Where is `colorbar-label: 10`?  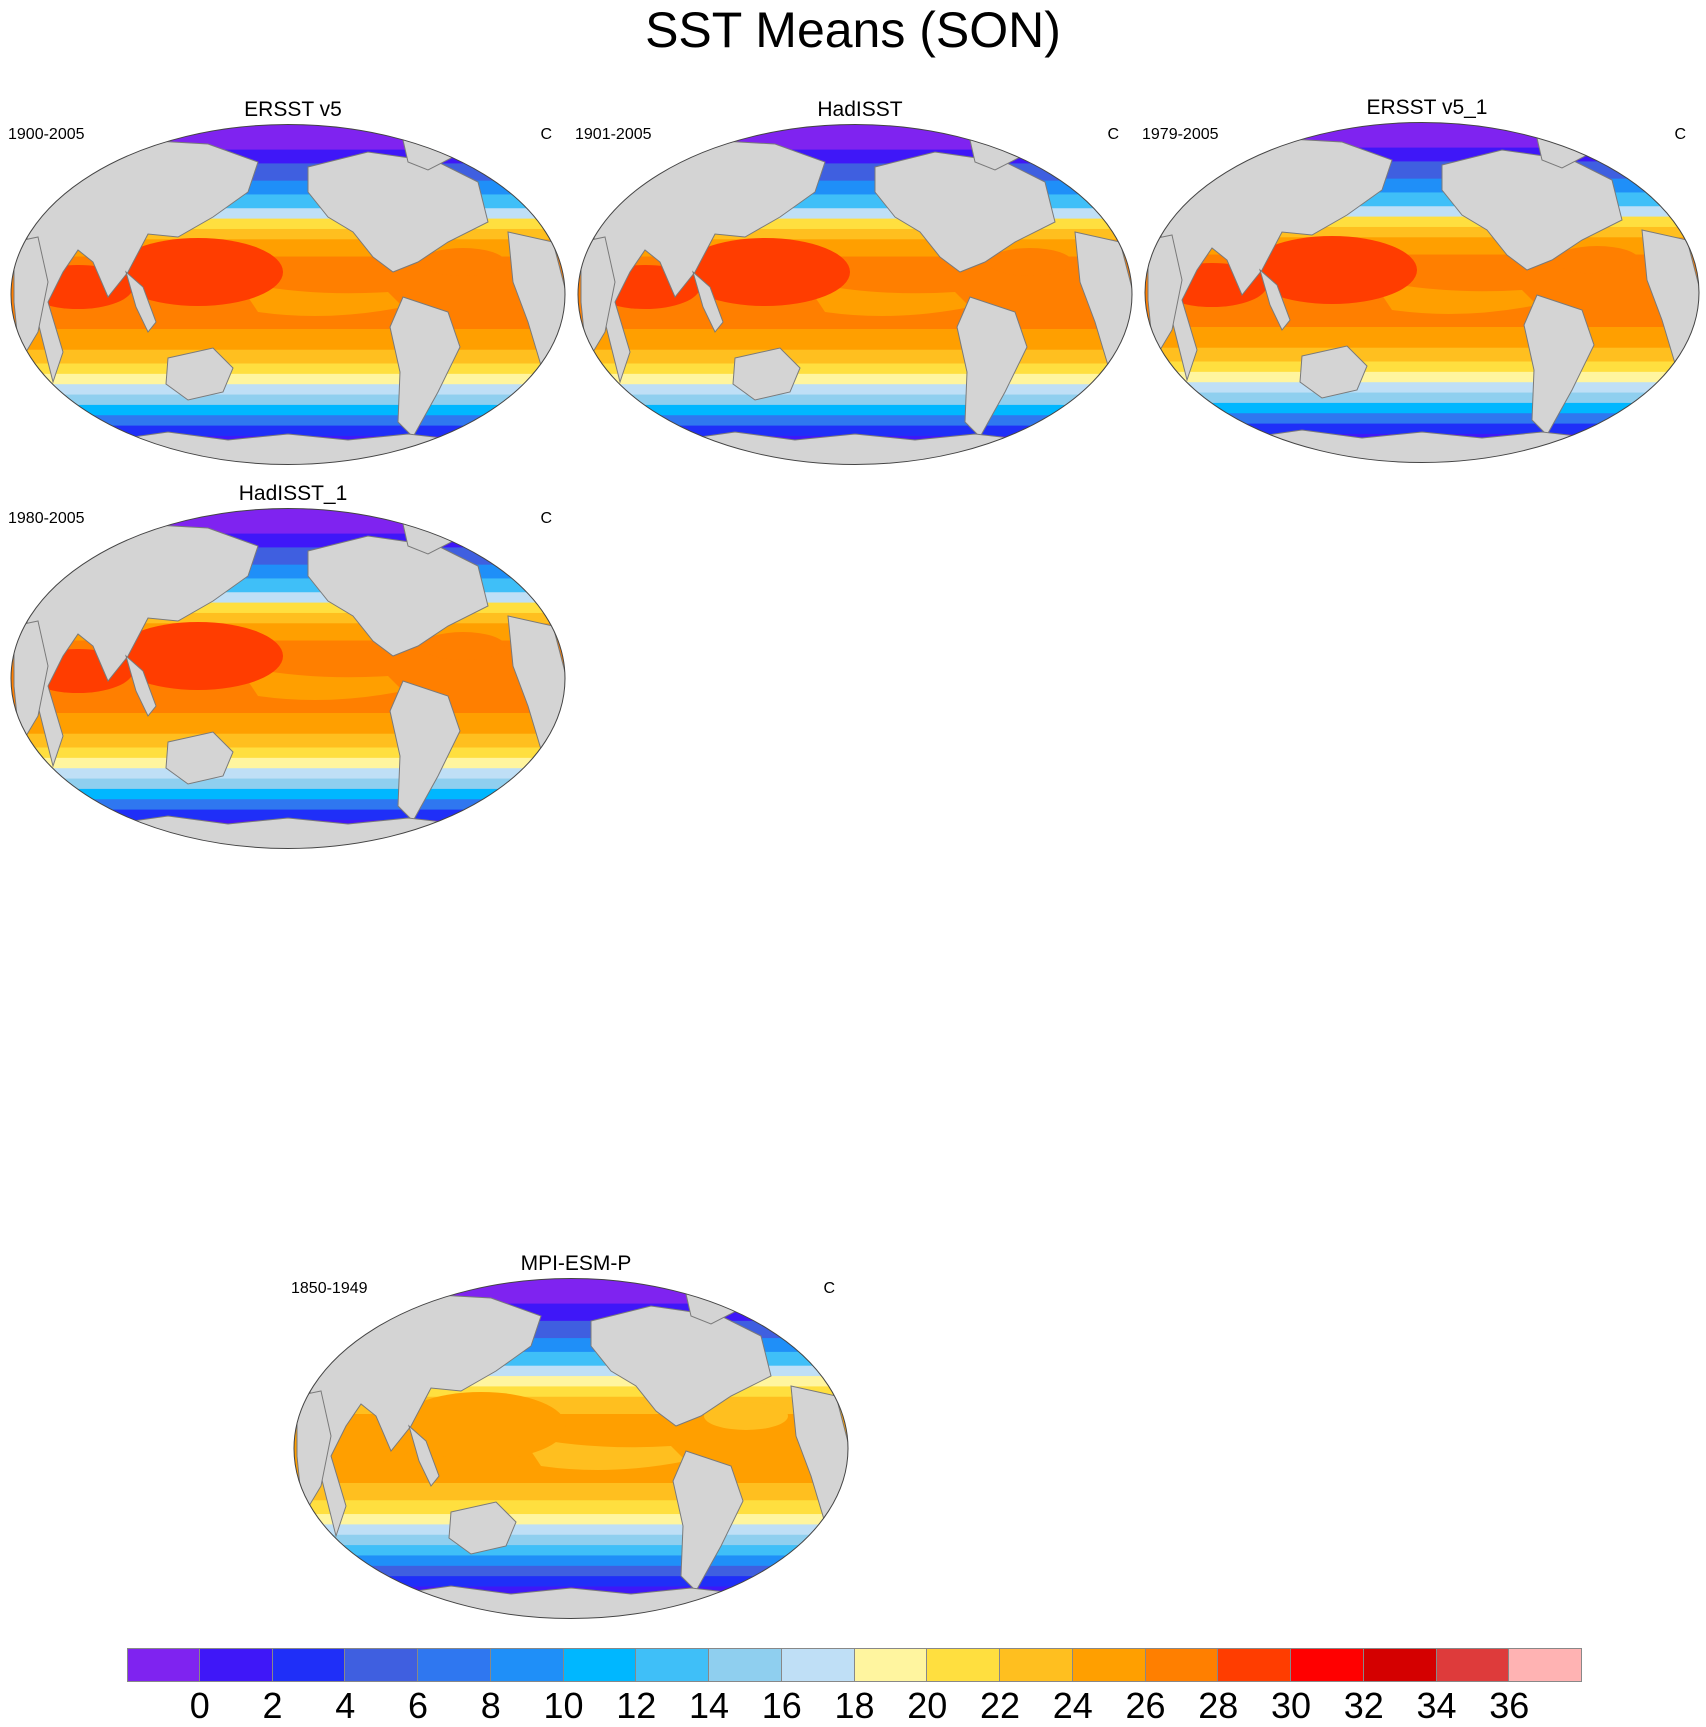 colorbar-label: 10 is located at coordinates (563, 1705).